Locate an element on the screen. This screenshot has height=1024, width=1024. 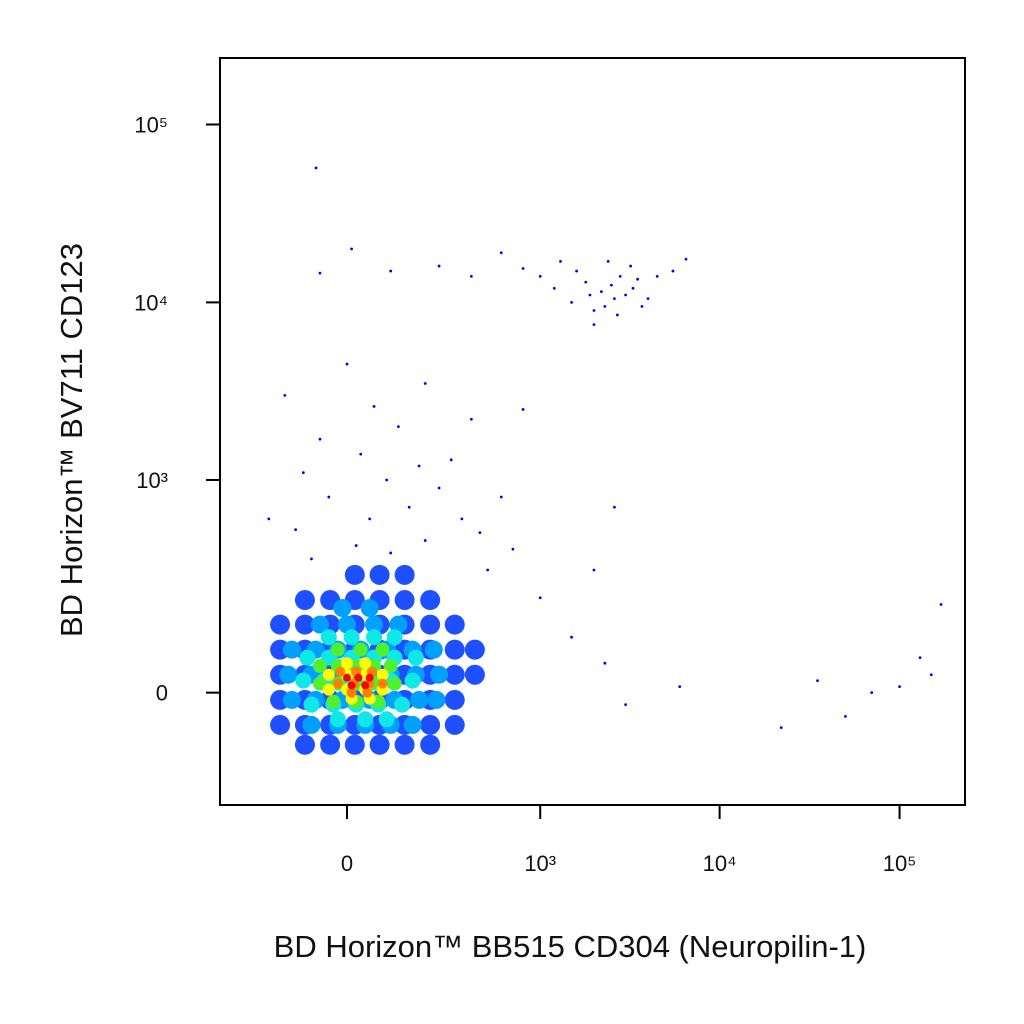
x-axis-title: BD Horizon™ BB515 CD304 (Neuropilin-1) is located at coordinates (570, 946).